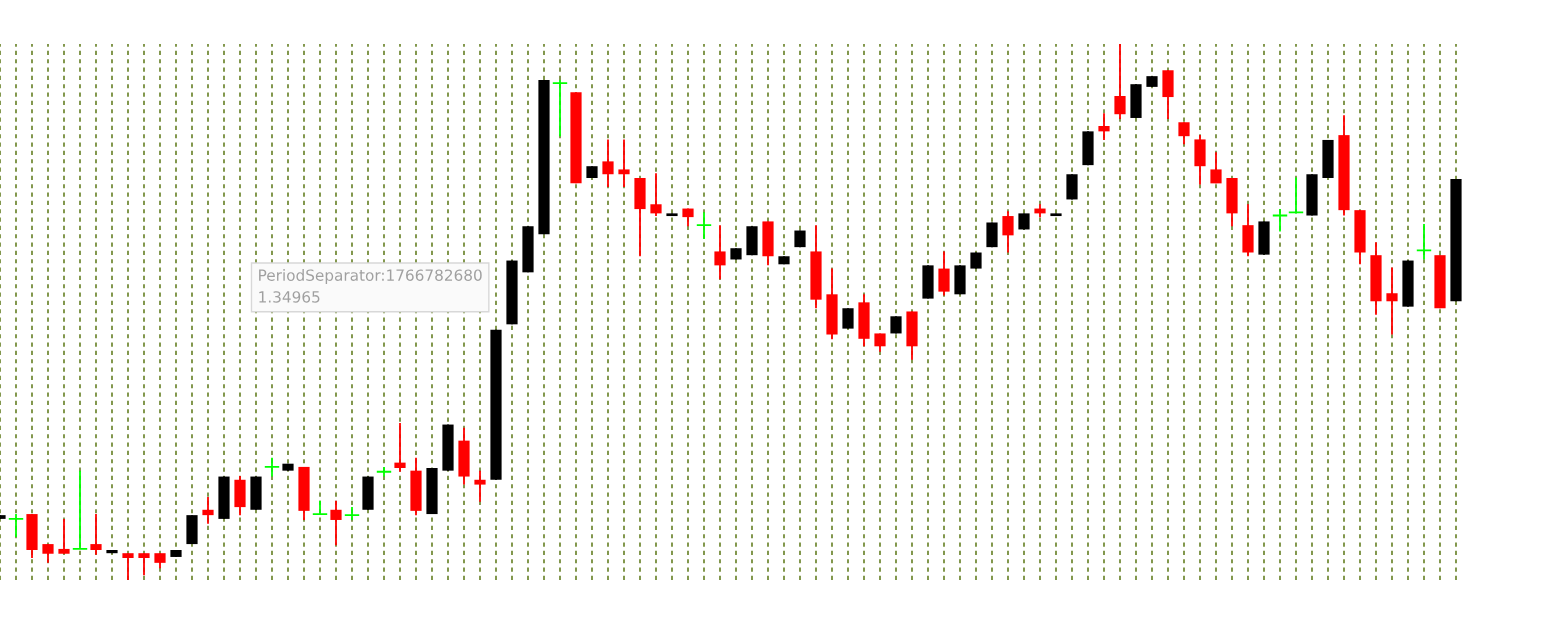 Image resolution: width=1546 pixels, height=644 pixels. I want to click on annotation: PeriodSeparator:1766782680 1.34965, so click(370, 286).